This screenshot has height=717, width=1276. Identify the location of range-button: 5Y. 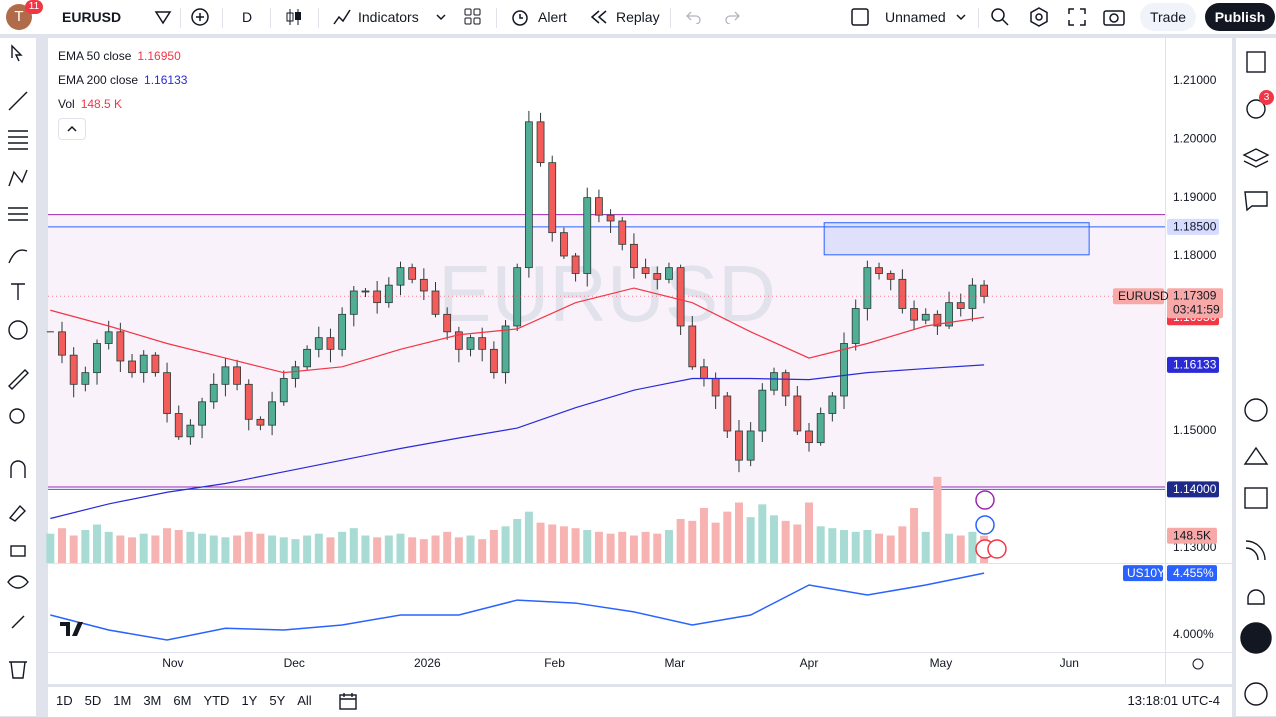
(277, 700).